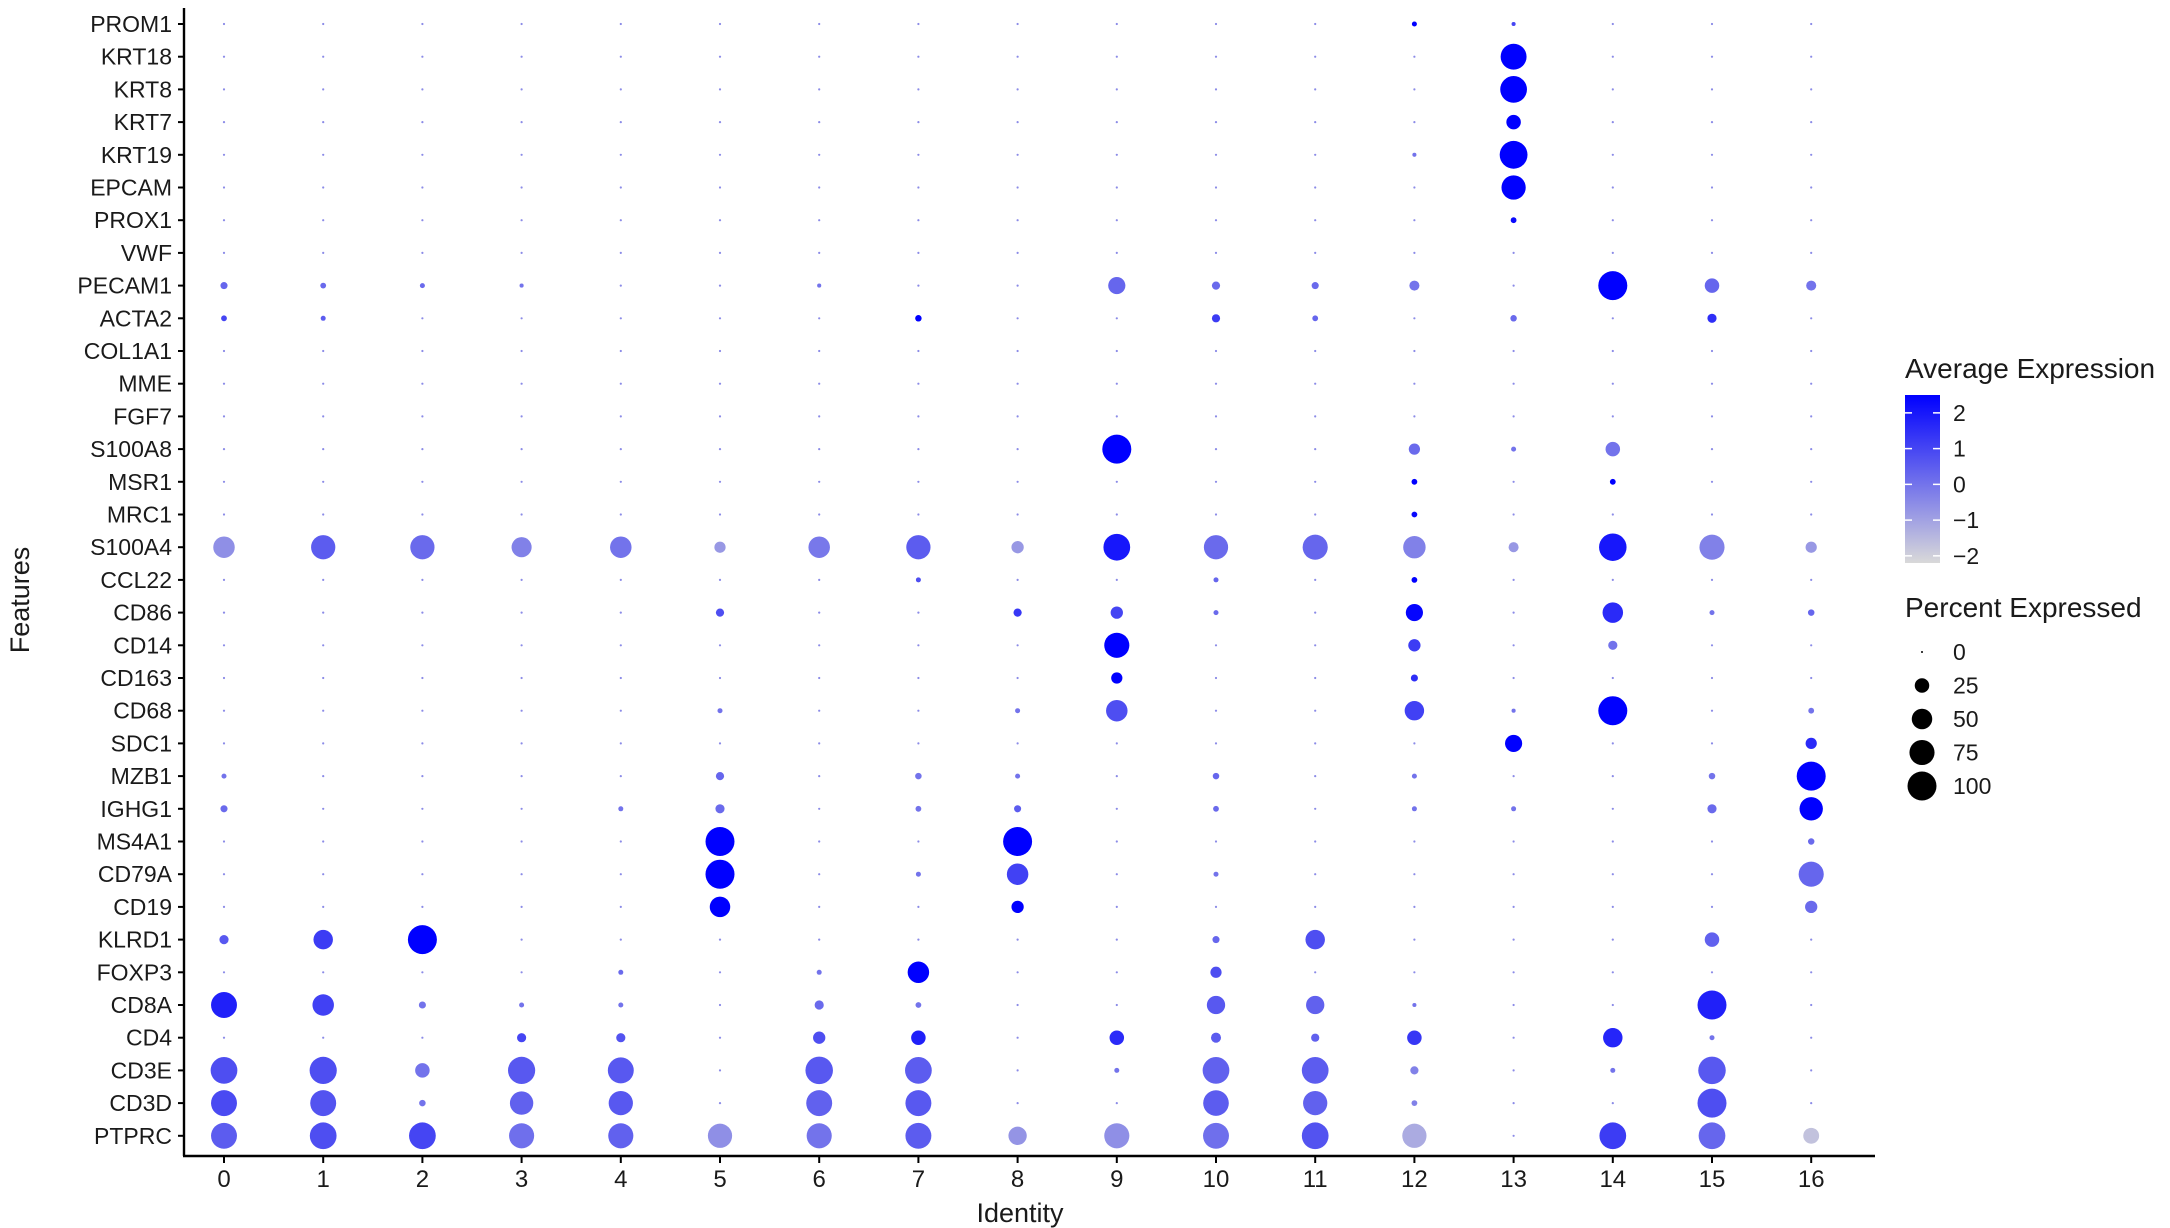 The image size is (2170, 1228). I want to click on y-label-MRC1: MRC1, so click(139, 515).